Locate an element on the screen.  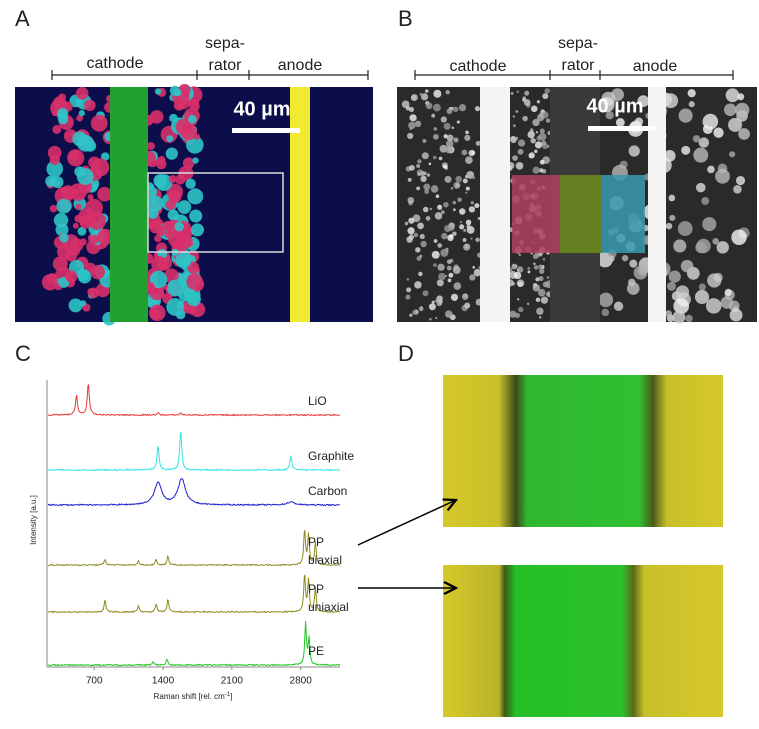
region-label: cathode is located at coordinates (115, 63).